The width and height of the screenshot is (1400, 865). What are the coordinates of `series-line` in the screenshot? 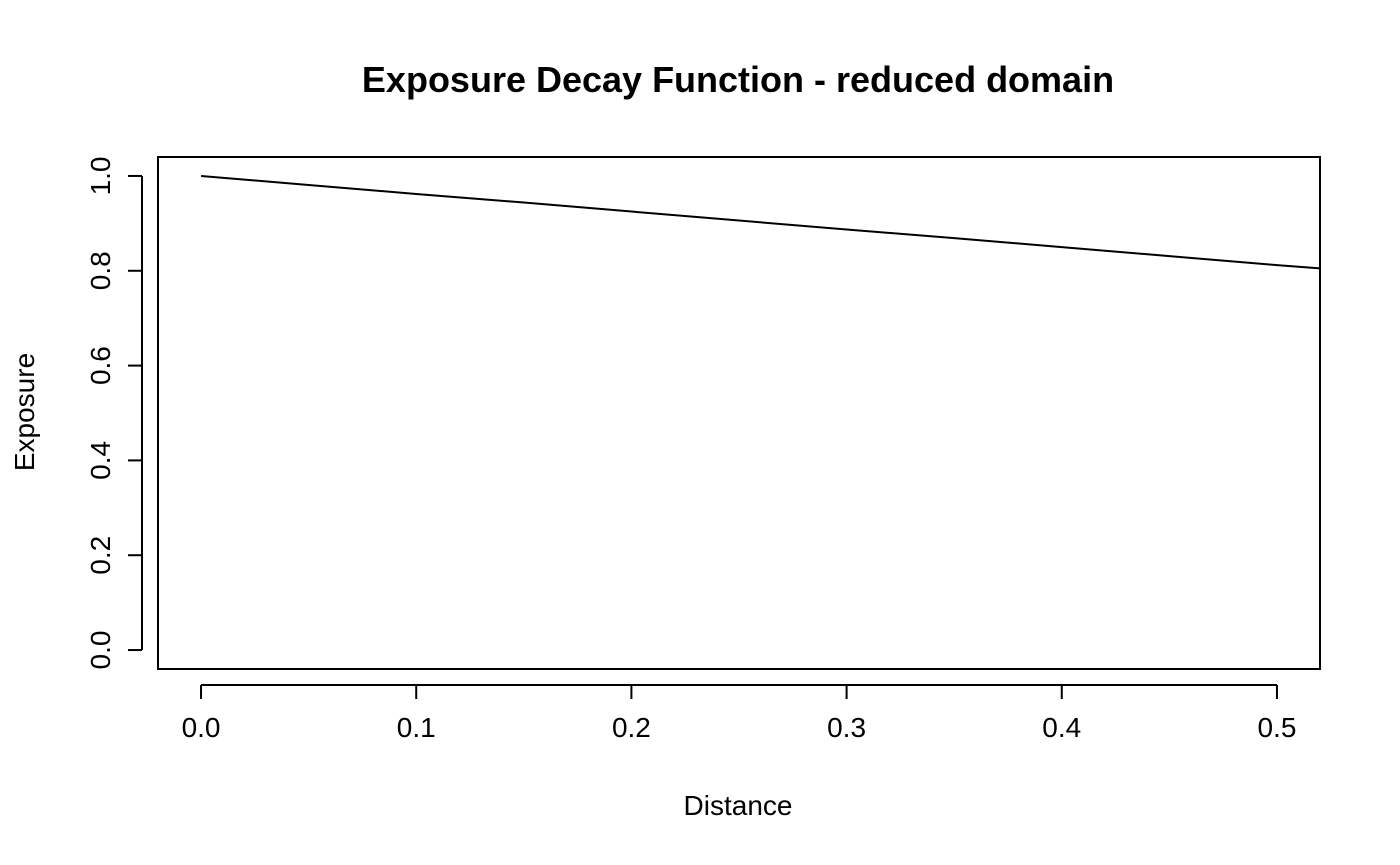 It's located at (760, 222).